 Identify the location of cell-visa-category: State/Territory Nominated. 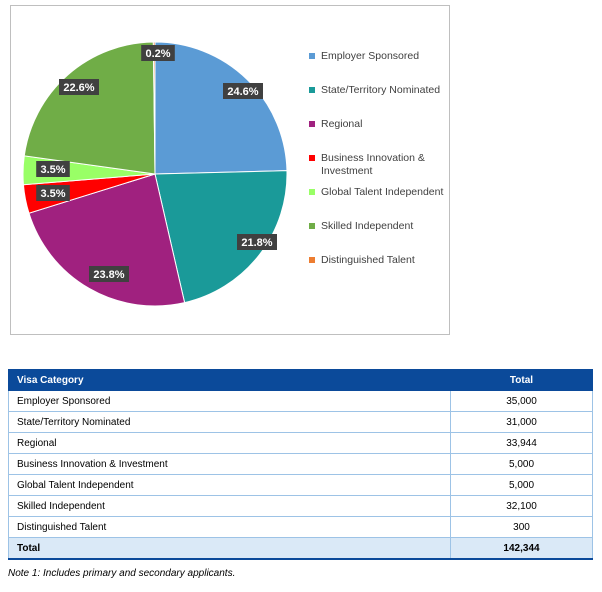
(229, 422).